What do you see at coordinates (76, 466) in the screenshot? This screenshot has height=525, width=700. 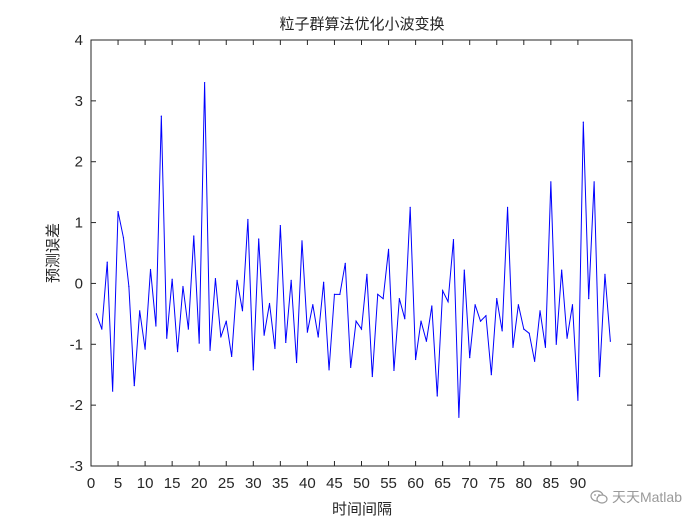 I see `y-tick-label: -3` at bounding box center [76, 466].